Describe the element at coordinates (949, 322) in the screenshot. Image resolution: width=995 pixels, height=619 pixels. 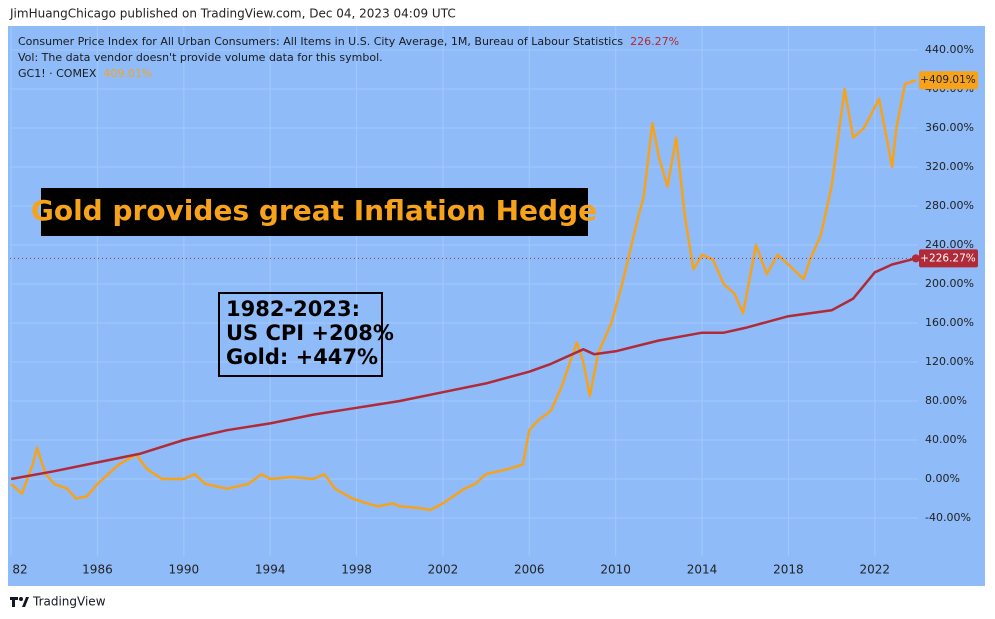
I see `y-tick-label: 160.00%` at that location.